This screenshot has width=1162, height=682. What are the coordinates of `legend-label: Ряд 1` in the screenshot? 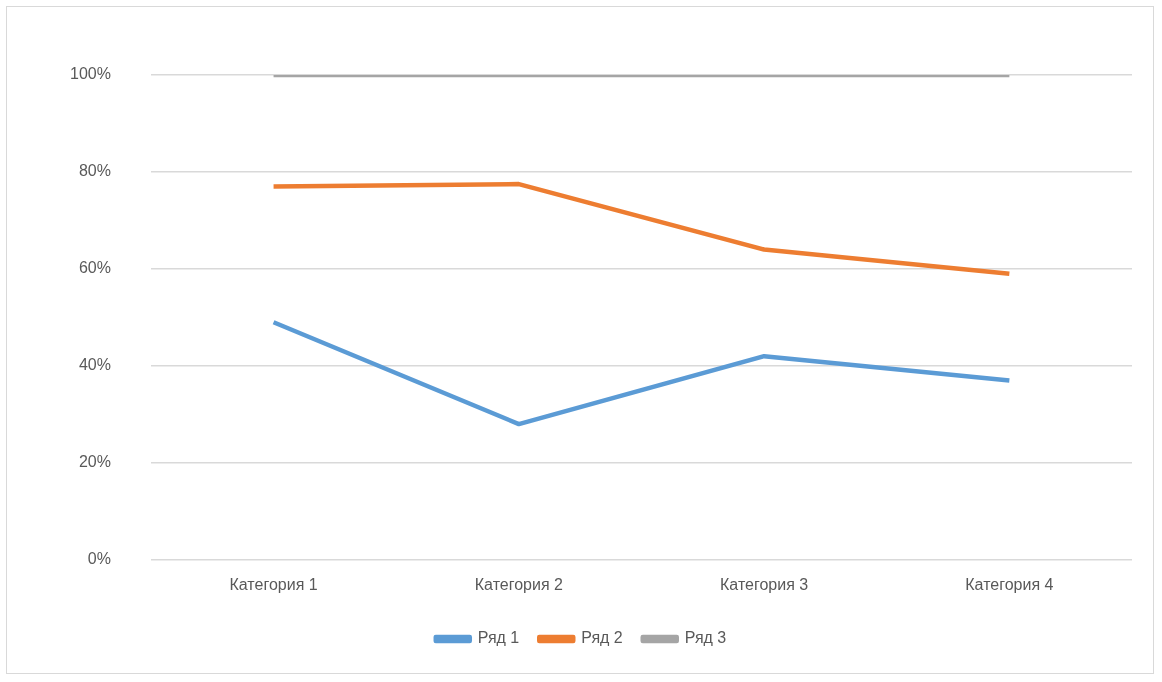 It's located at (498, 638).